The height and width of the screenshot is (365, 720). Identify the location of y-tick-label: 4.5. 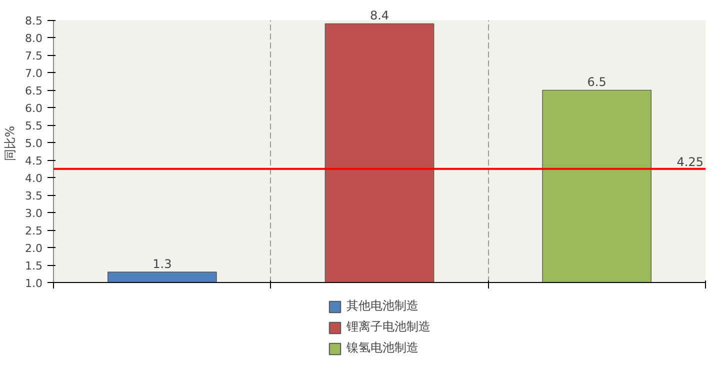
(34, 161).